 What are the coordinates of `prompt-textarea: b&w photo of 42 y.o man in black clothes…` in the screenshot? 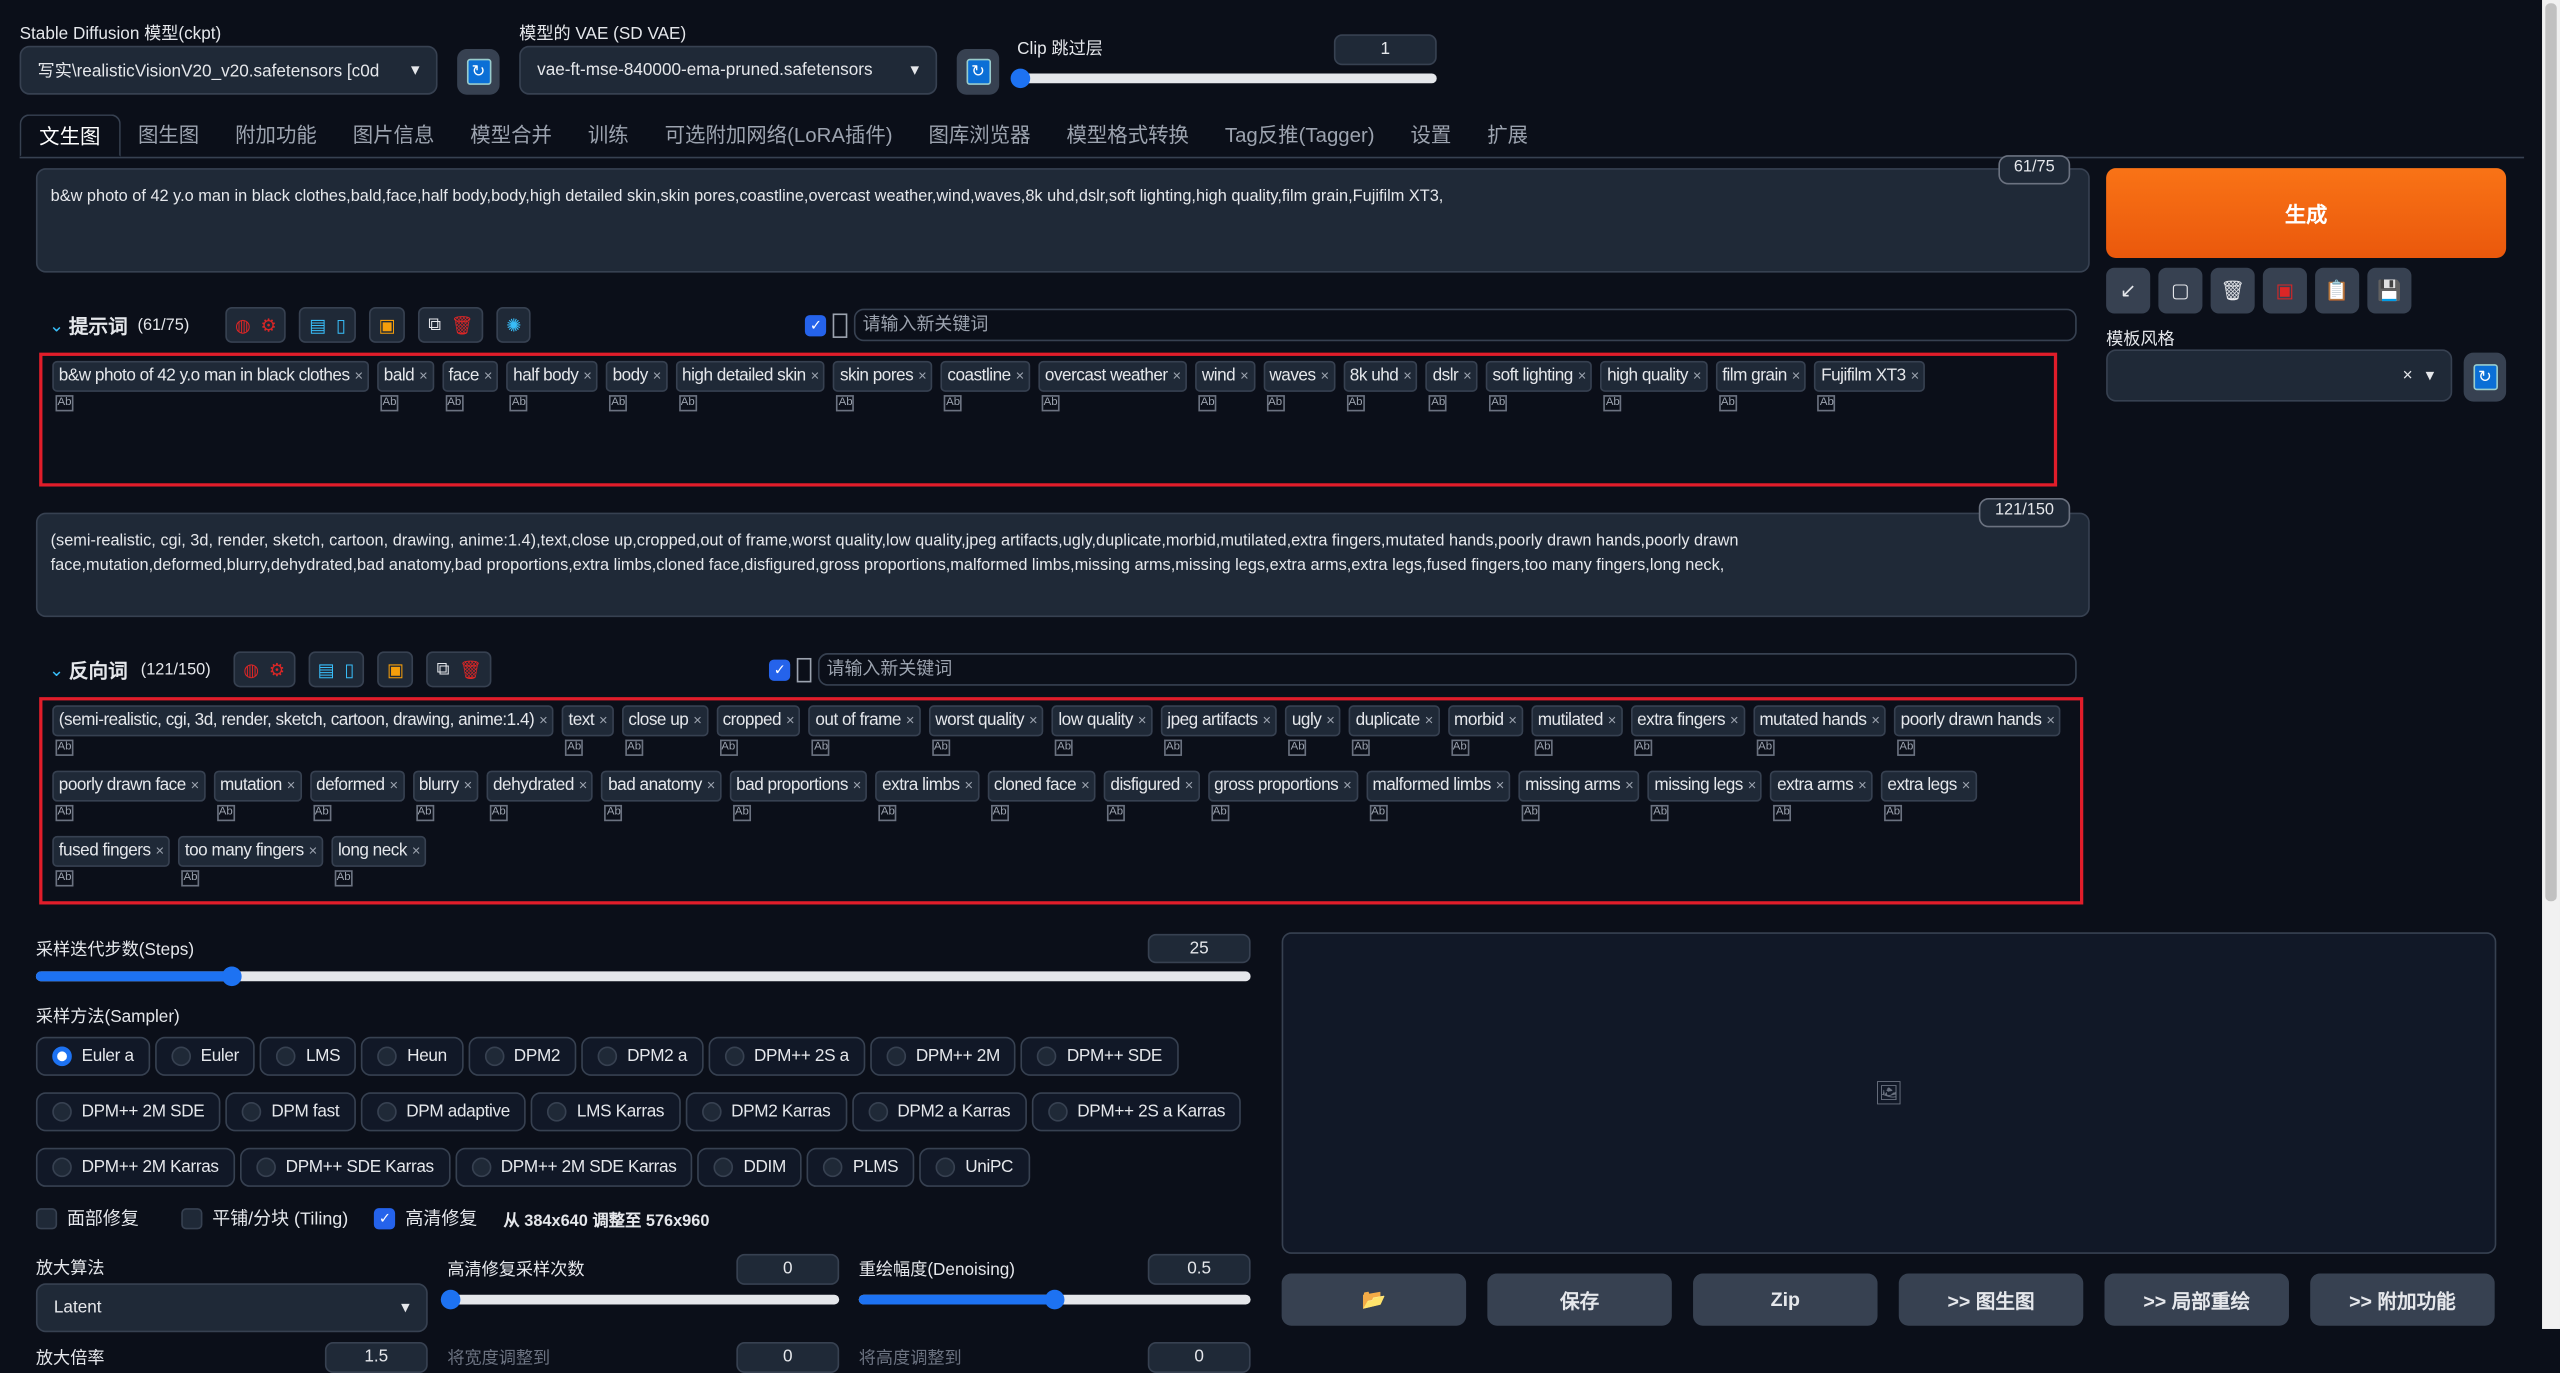 It's located at (1062, 220).